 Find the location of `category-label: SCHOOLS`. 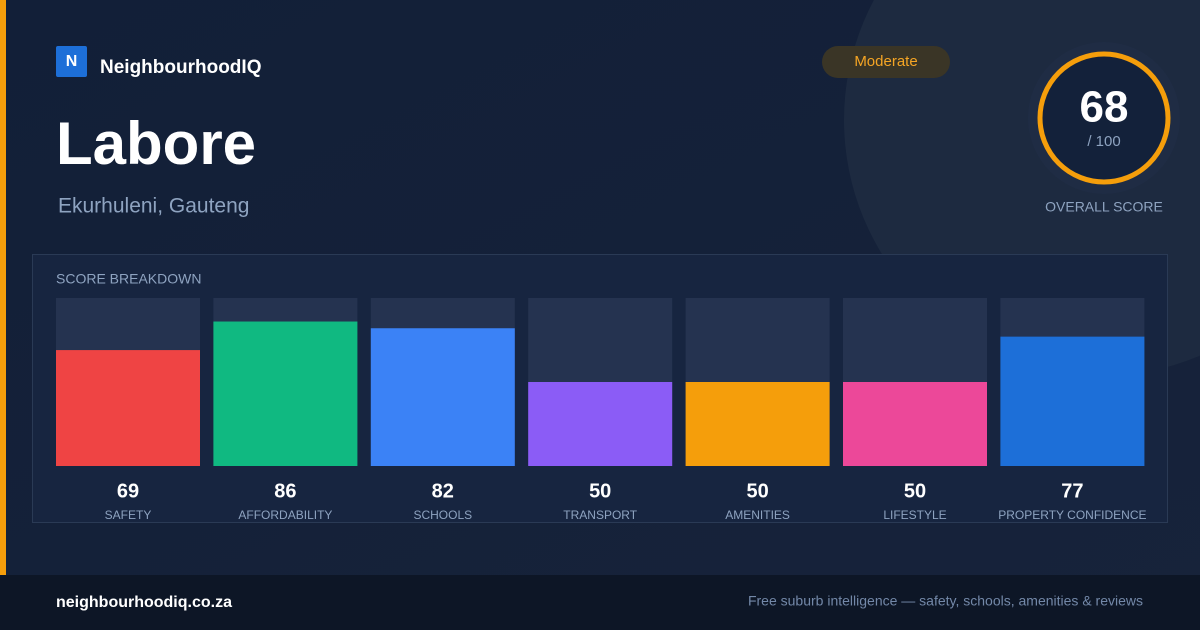

category-label: SCHOOLS is located at coordinates (442, 515).